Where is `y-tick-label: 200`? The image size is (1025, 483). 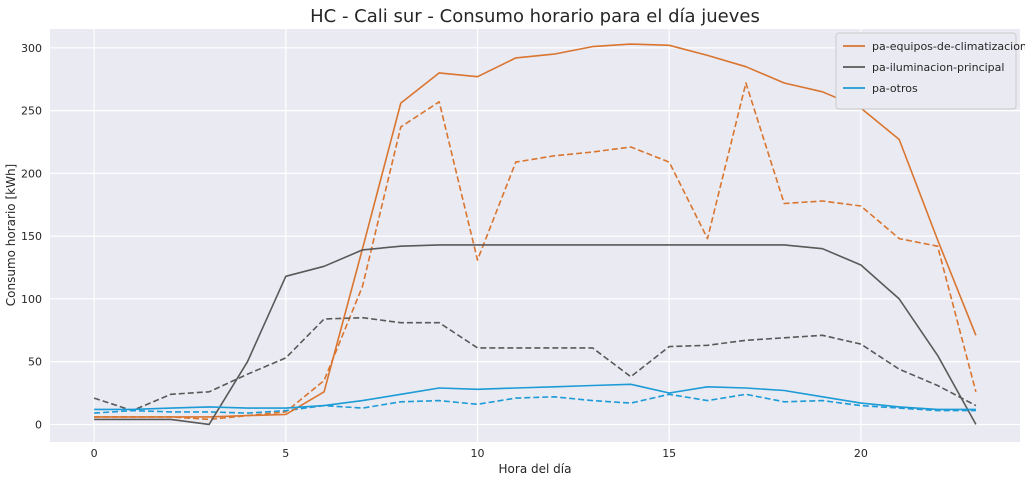 y-tick-label: 200 is located at coordinates (31, 173).